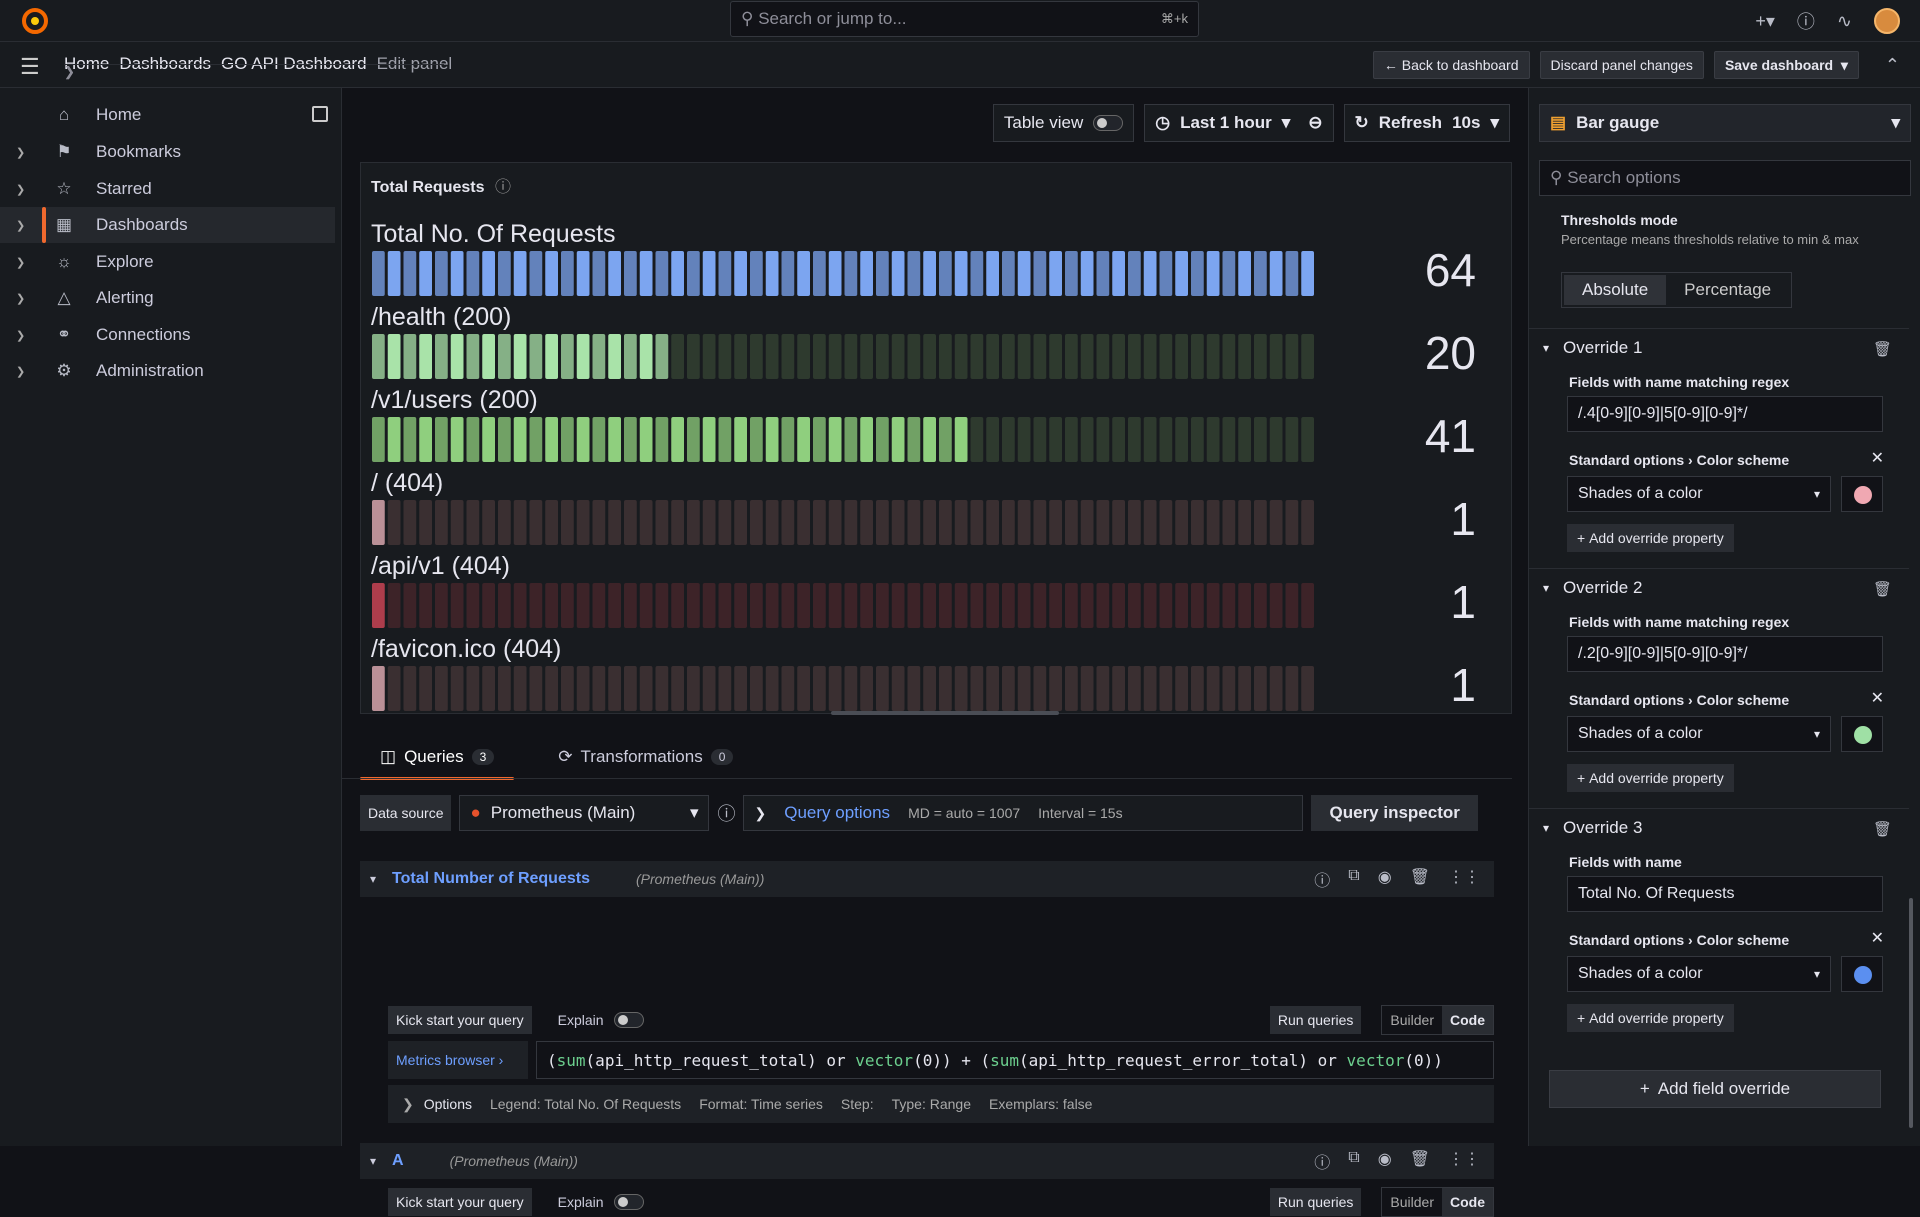 The width and height of the screenshot is (1920, 1217). Describe the element at coordinates (1725, 178) in the screenshot. I see `options-search-input: ⚲ Search options` at that location.